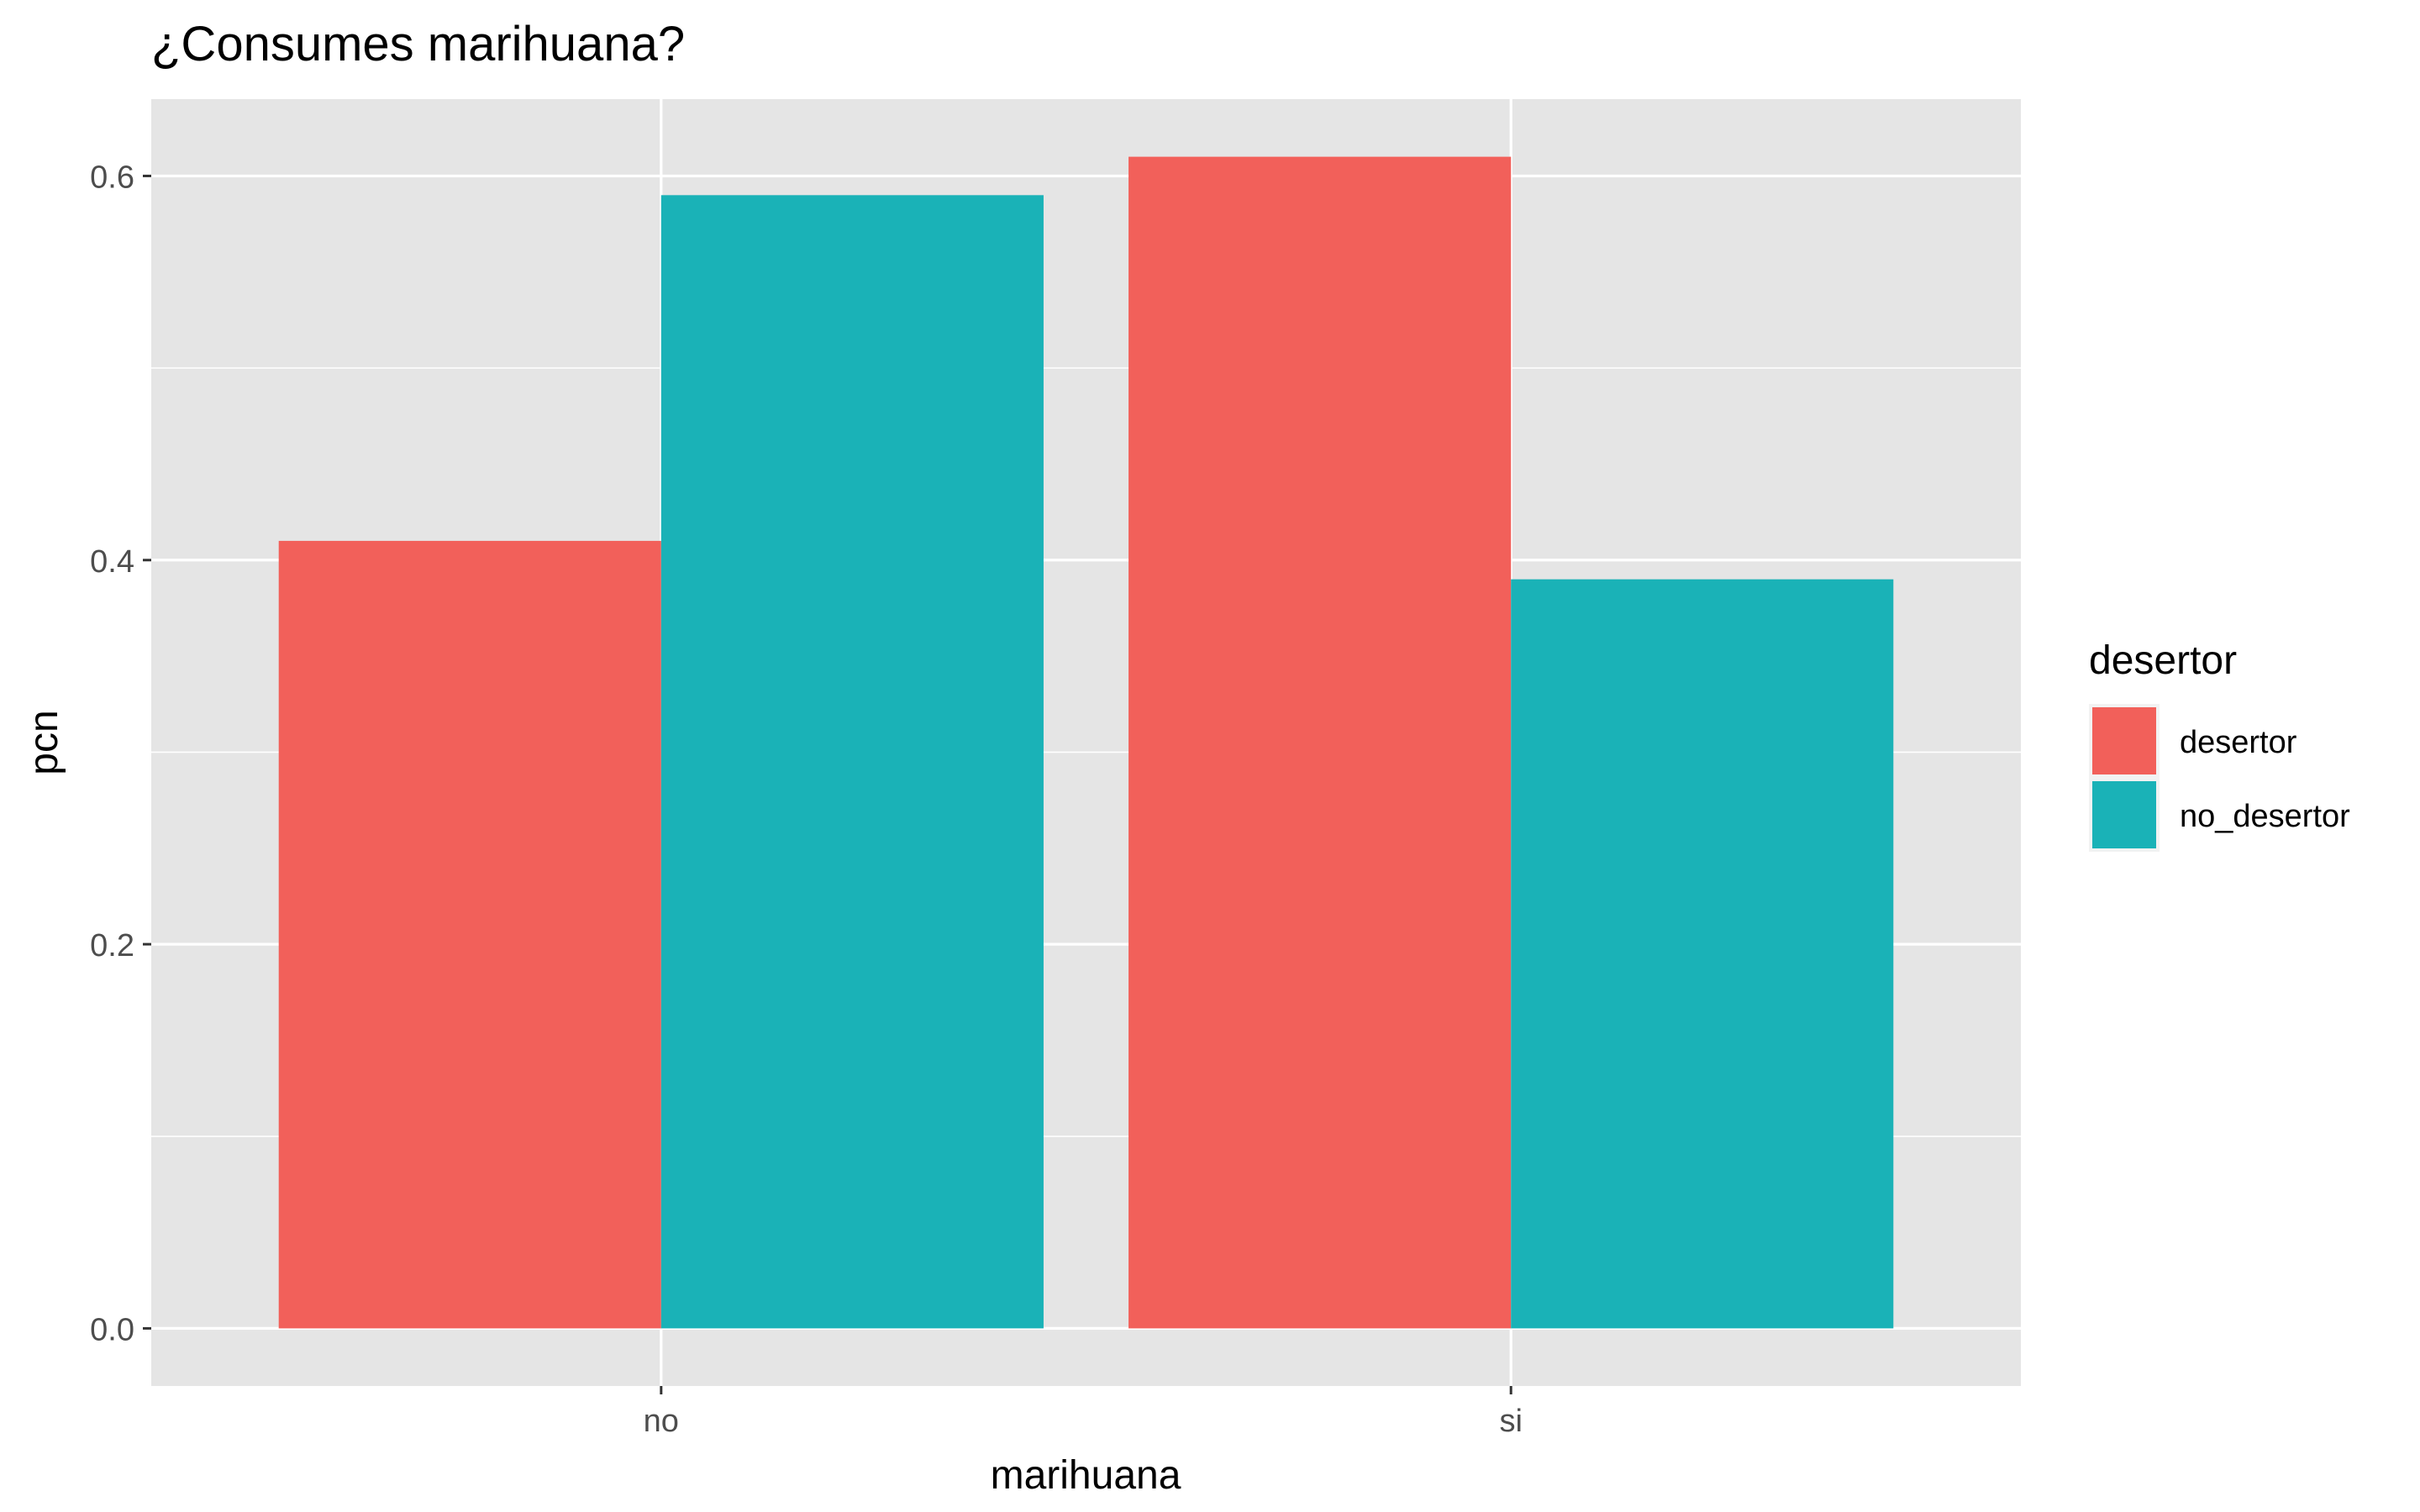 The height and width of the screenshot is (1512, 2420). Describe the element at coordinates (1320, 742) in the screenshot. I see `bar-desertor-si` at that location.